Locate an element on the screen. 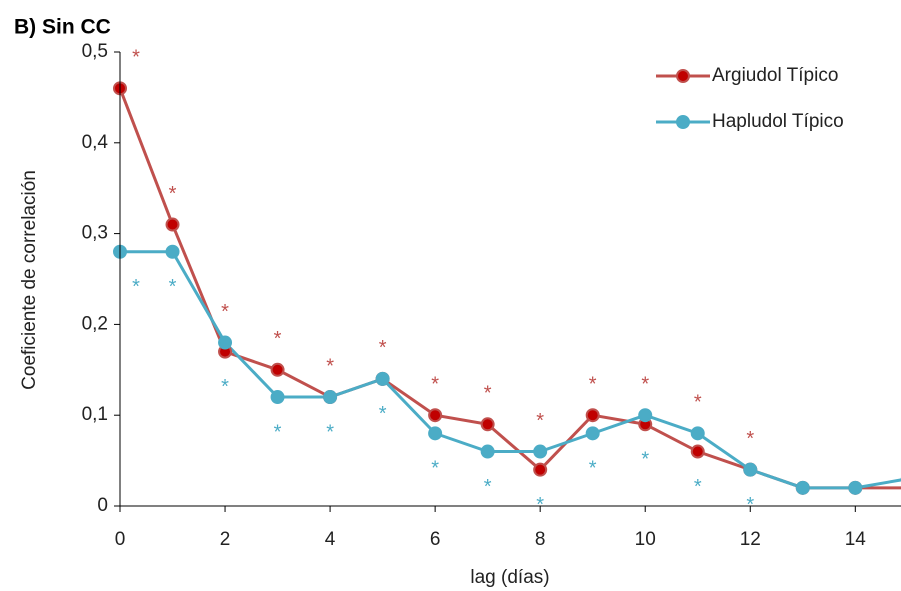 This screenshot has height=591, width=901. x-axis-label: lag (días) is located at coordinates (509, 577).